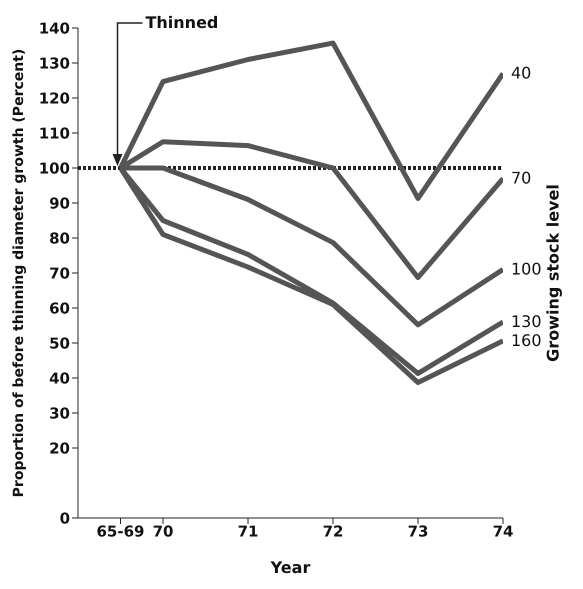 The height and width of the screenshot is (589, 583). I want to click on annotation: Thinned, so click(182, 22).